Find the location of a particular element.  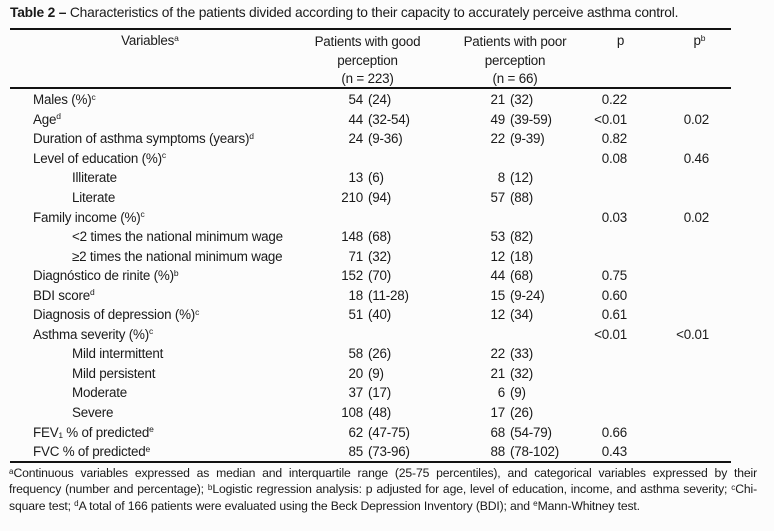

table-row: Illiterate 13 (6) 8 (12) is located at coordinates (370, 178).